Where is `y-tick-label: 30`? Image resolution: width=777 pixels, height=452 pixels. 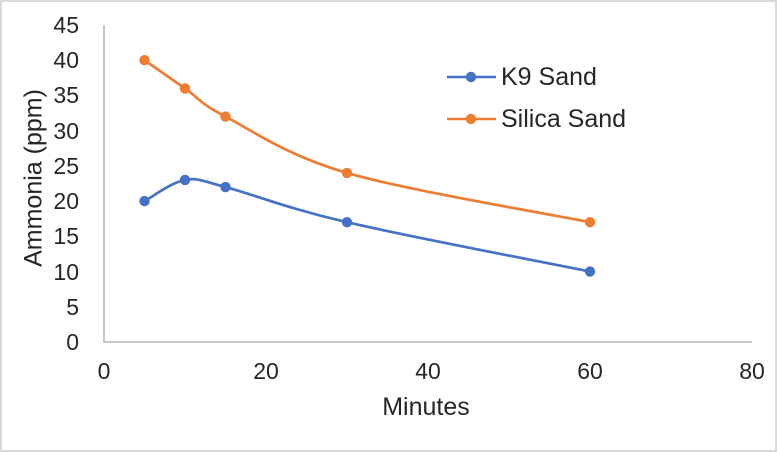
y-tick-label: 30 is located at coordinates (66, 130).